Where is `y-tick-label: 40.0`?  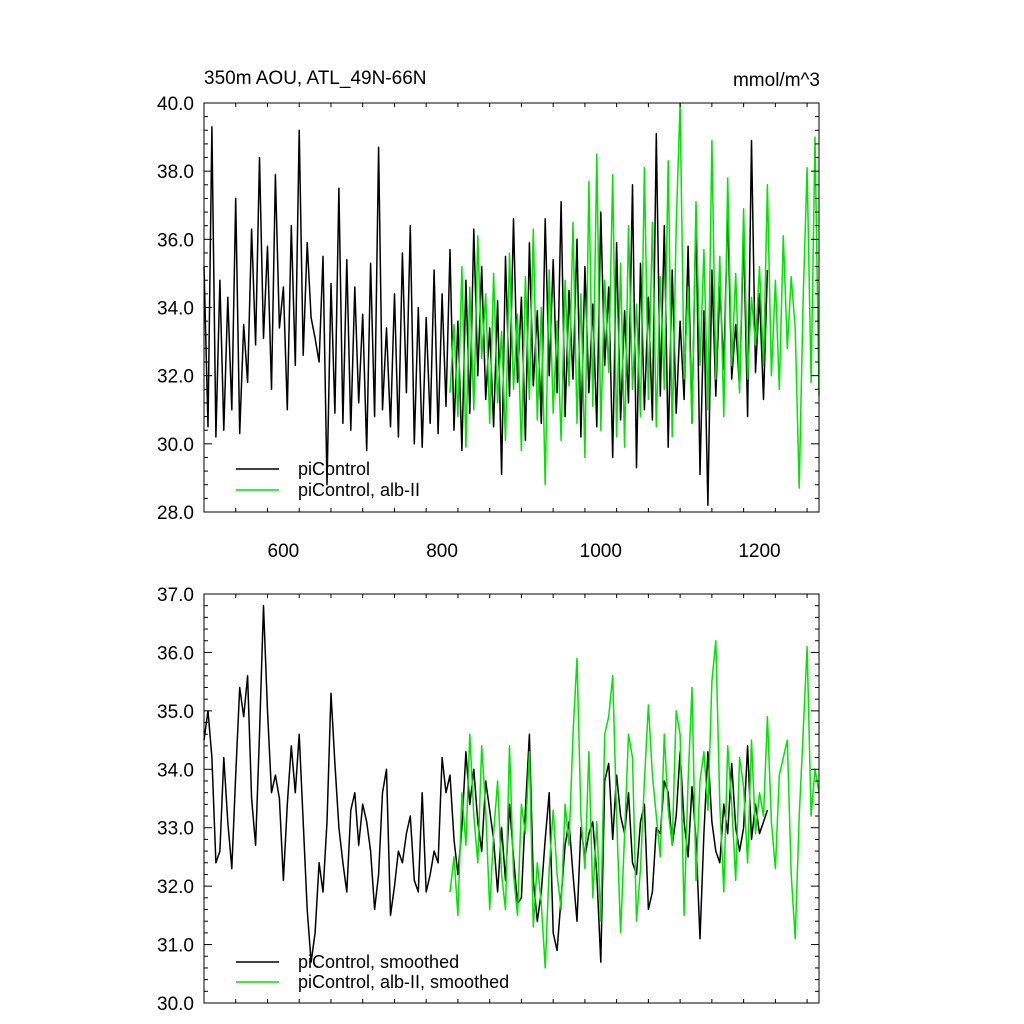
y-tick-label: 40.0 is located at coordinates (175, 104).